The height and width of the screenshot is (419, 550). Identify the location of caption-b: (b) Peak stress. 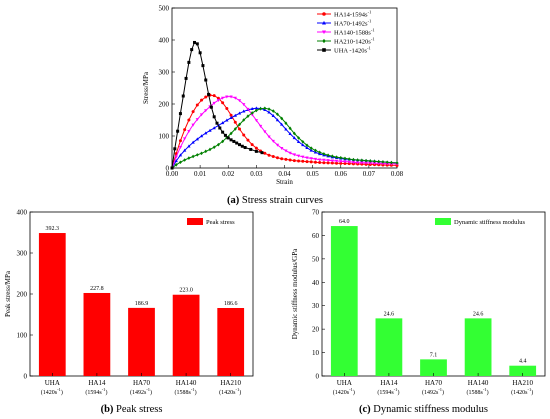
(132, 409).